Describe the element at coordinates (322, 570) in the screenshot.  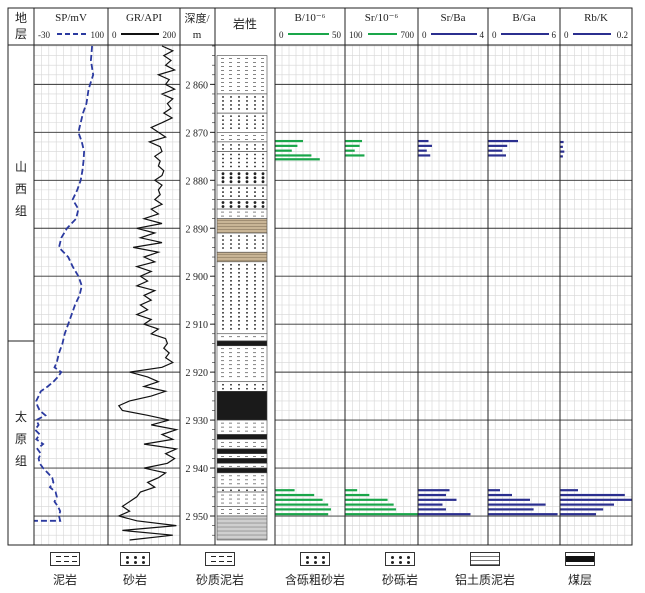
I see `lithology-legend: 泥岩 砂岩 砂质泥岩 含砾粗砂岩 砂砾岩 铝土质泥岩 煤层` at that location.